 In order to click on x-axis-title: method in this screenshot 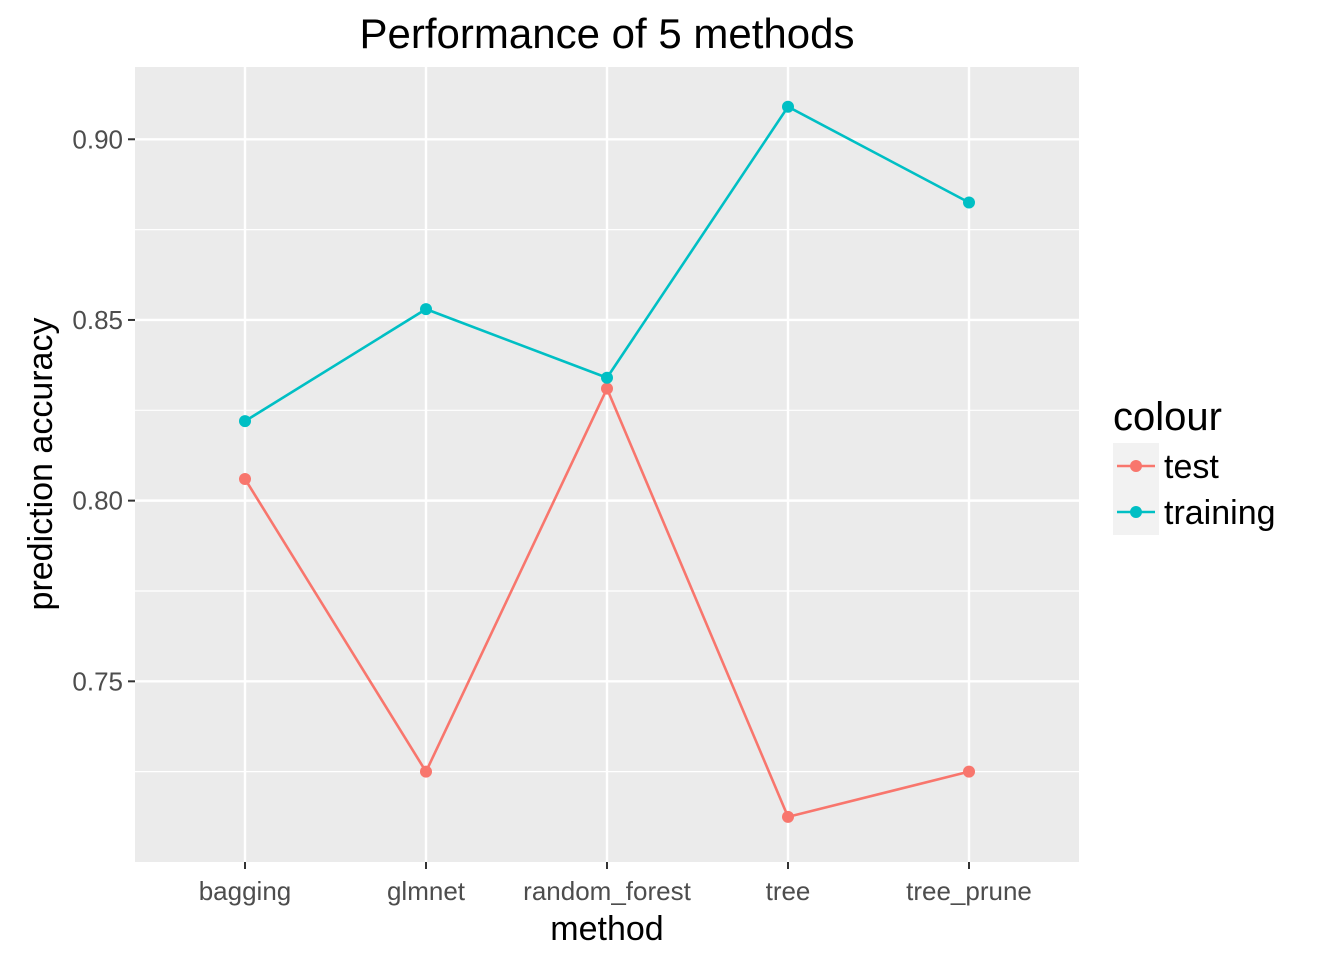, I will do `click(606, 929)`.